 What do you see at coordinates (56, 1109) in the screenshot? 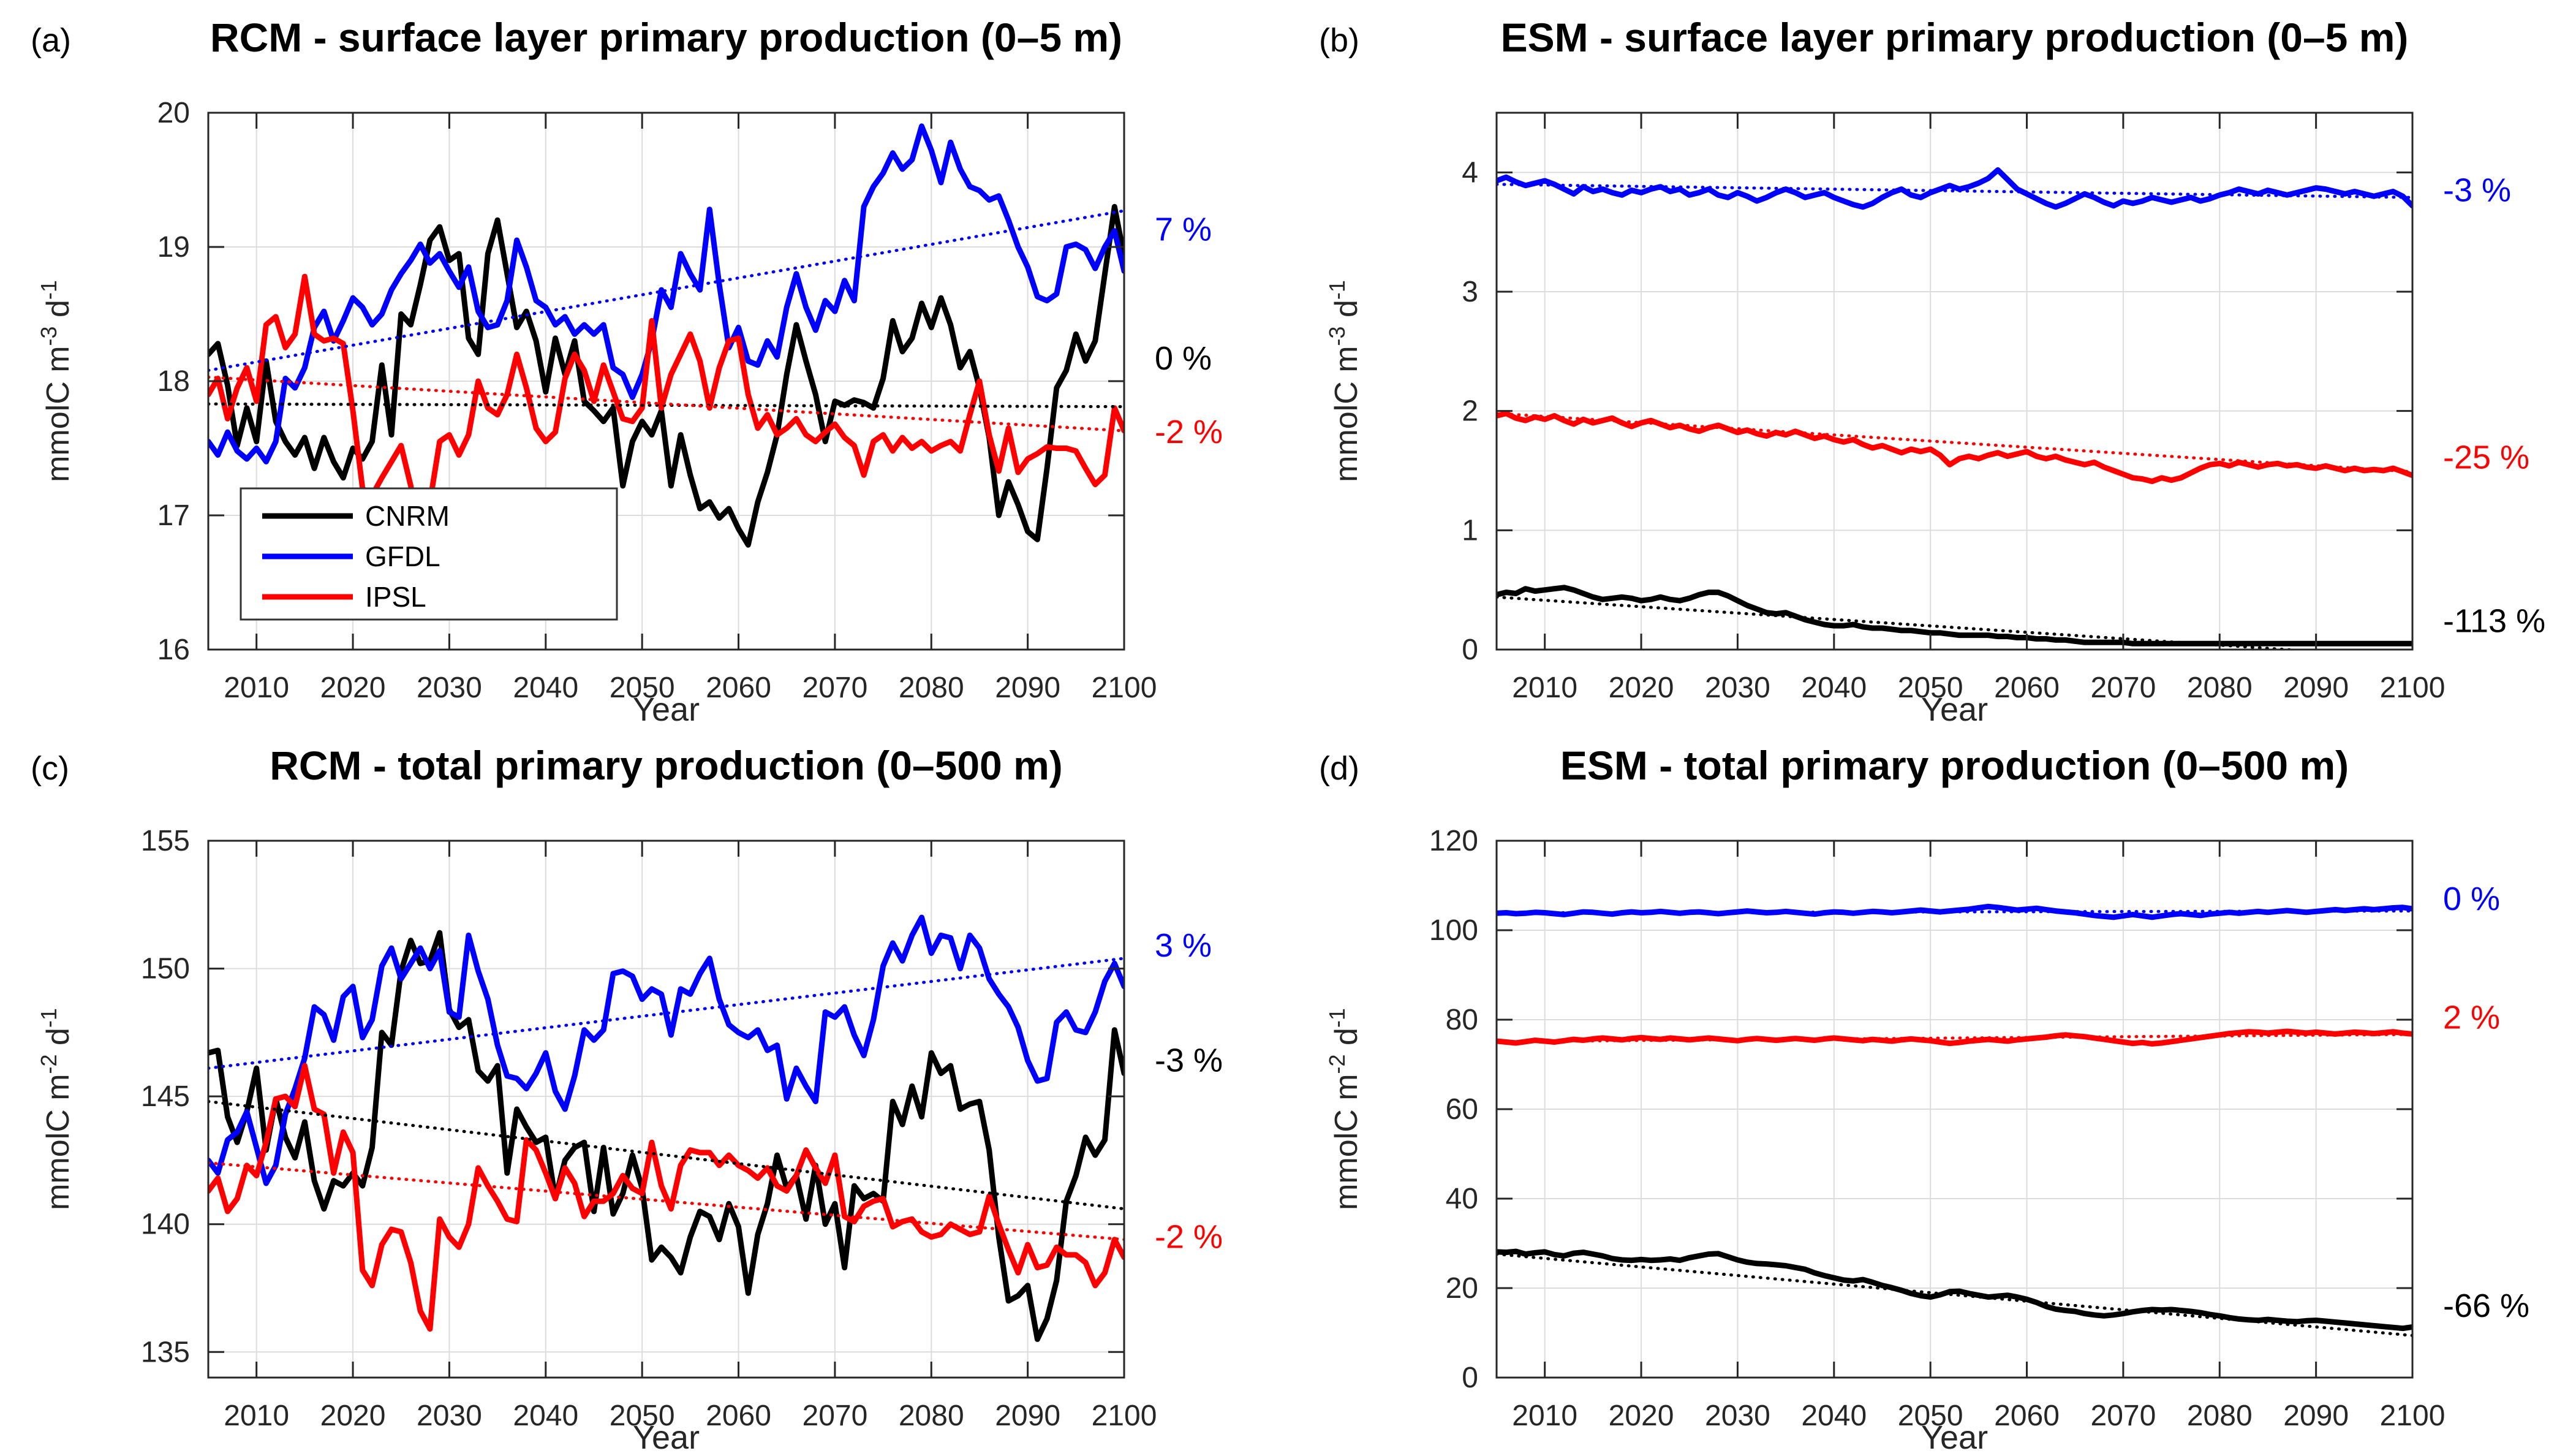
I see `panel-c-ylabel: mmolC m-2 d-1` at bounding box center [56, 1109].